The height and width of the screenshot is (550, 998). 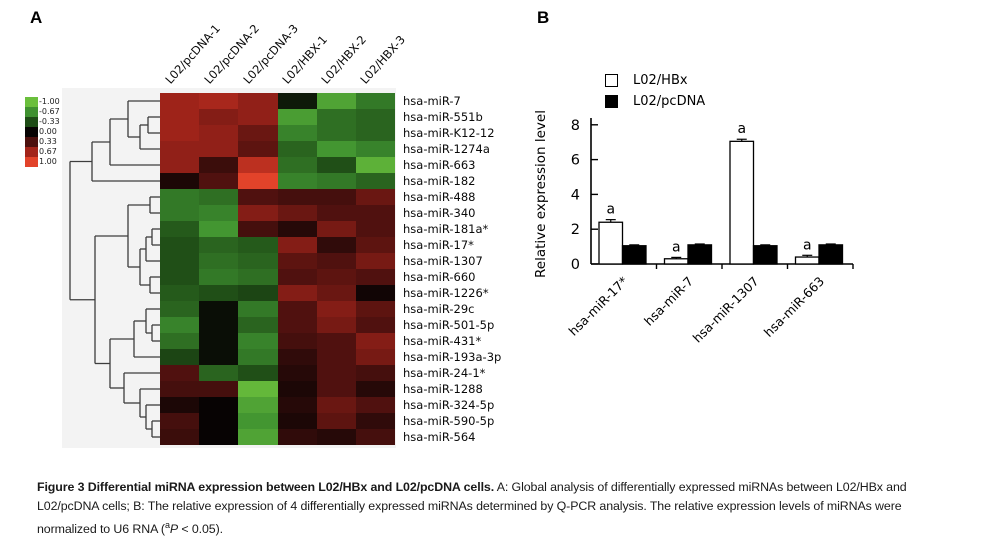 I want to click on heatmap-row-label: hsa-miR-181a*, so click(x=446, y=229).